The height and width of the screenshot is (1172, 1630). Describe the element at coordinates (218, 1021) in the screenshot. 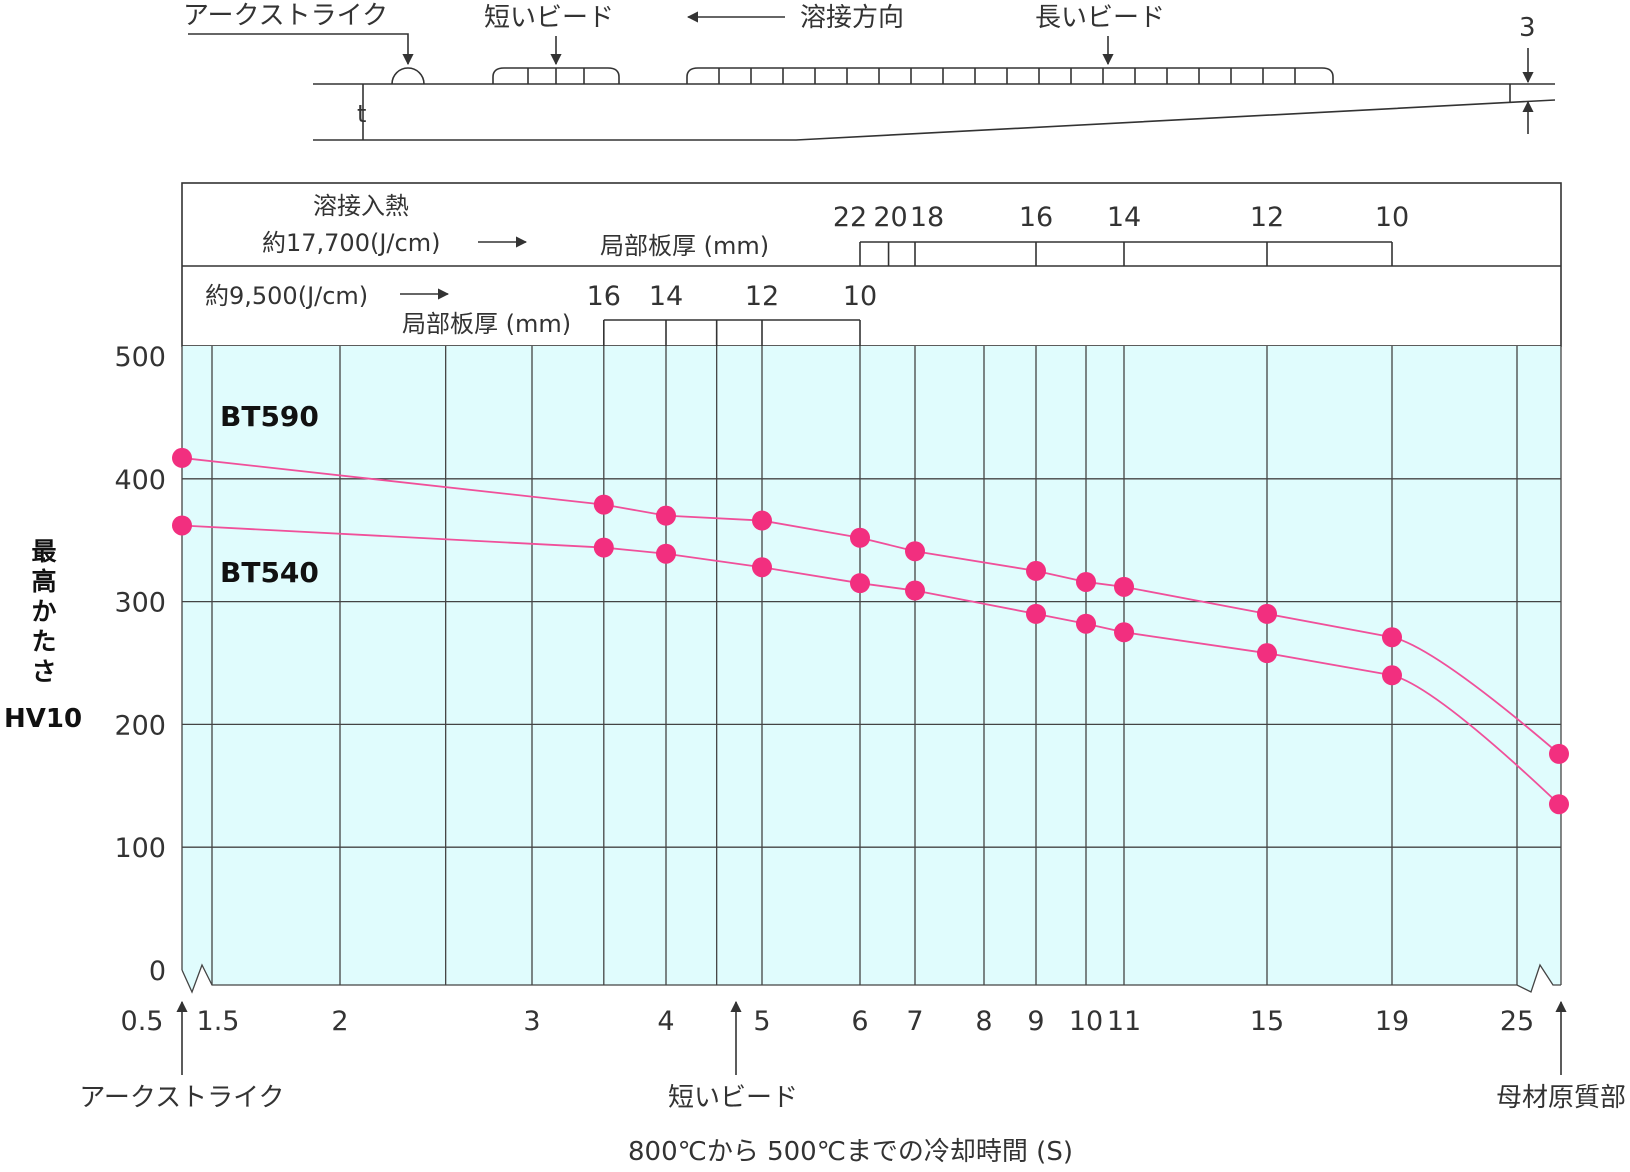

I see `x-tick-label: 1.5` at that location.